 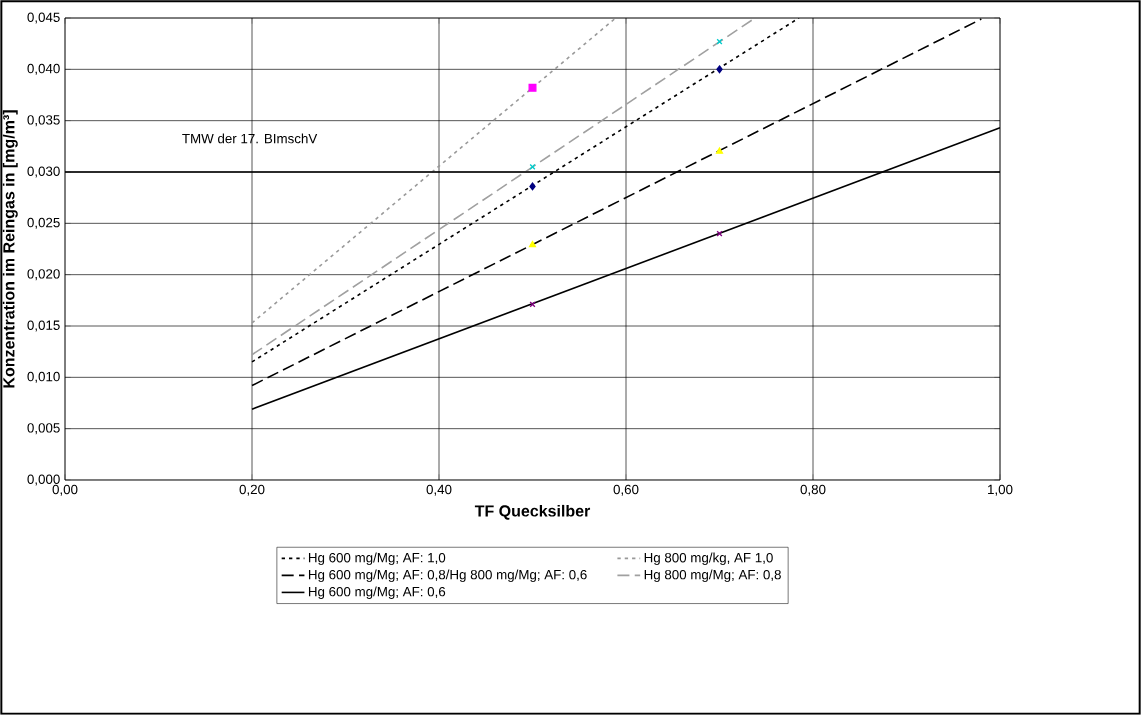 I want to click on x-axis-title: TF Quecksilber, so click(x=532, y=512).